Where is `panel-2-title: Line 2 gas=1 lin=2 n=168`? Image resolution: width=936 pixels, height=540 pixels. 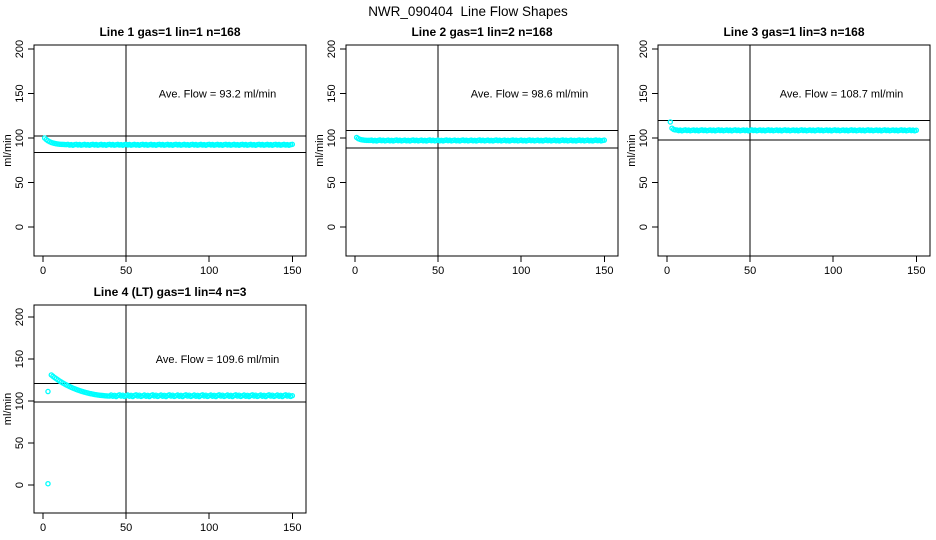 panel-2-title: Line 2 gas=1 lin=2 n=168 is located at coordinates (481, 32).